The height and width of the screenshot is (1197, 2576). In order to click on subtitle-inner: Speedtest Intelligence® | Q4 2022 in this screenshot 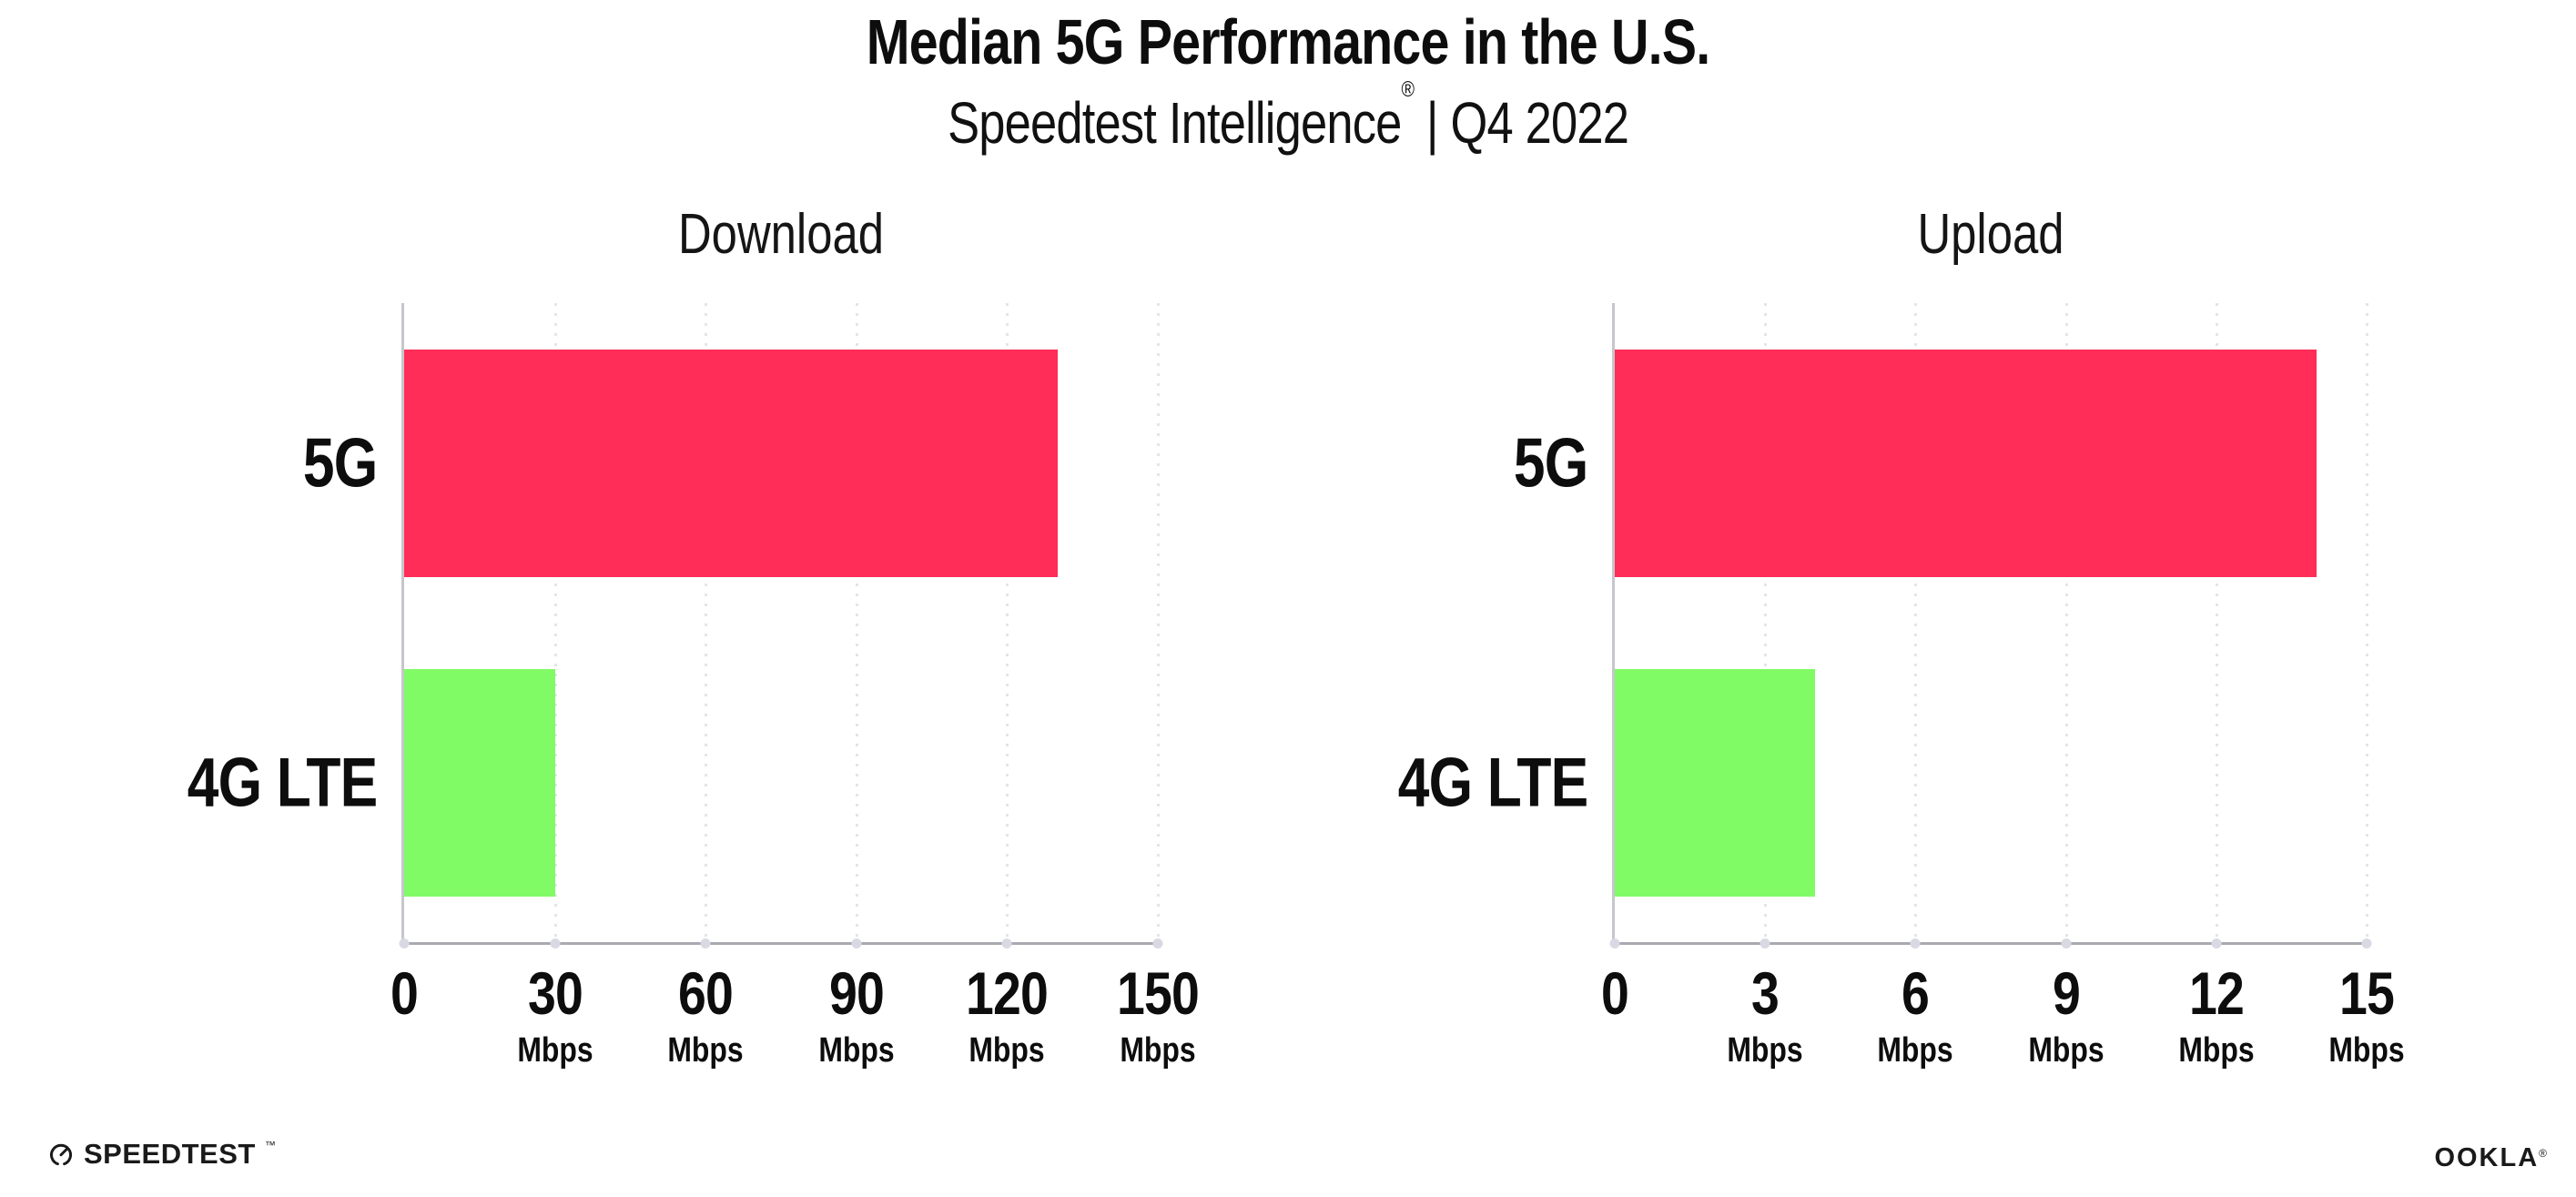, I will do `click(1288, 117)`.